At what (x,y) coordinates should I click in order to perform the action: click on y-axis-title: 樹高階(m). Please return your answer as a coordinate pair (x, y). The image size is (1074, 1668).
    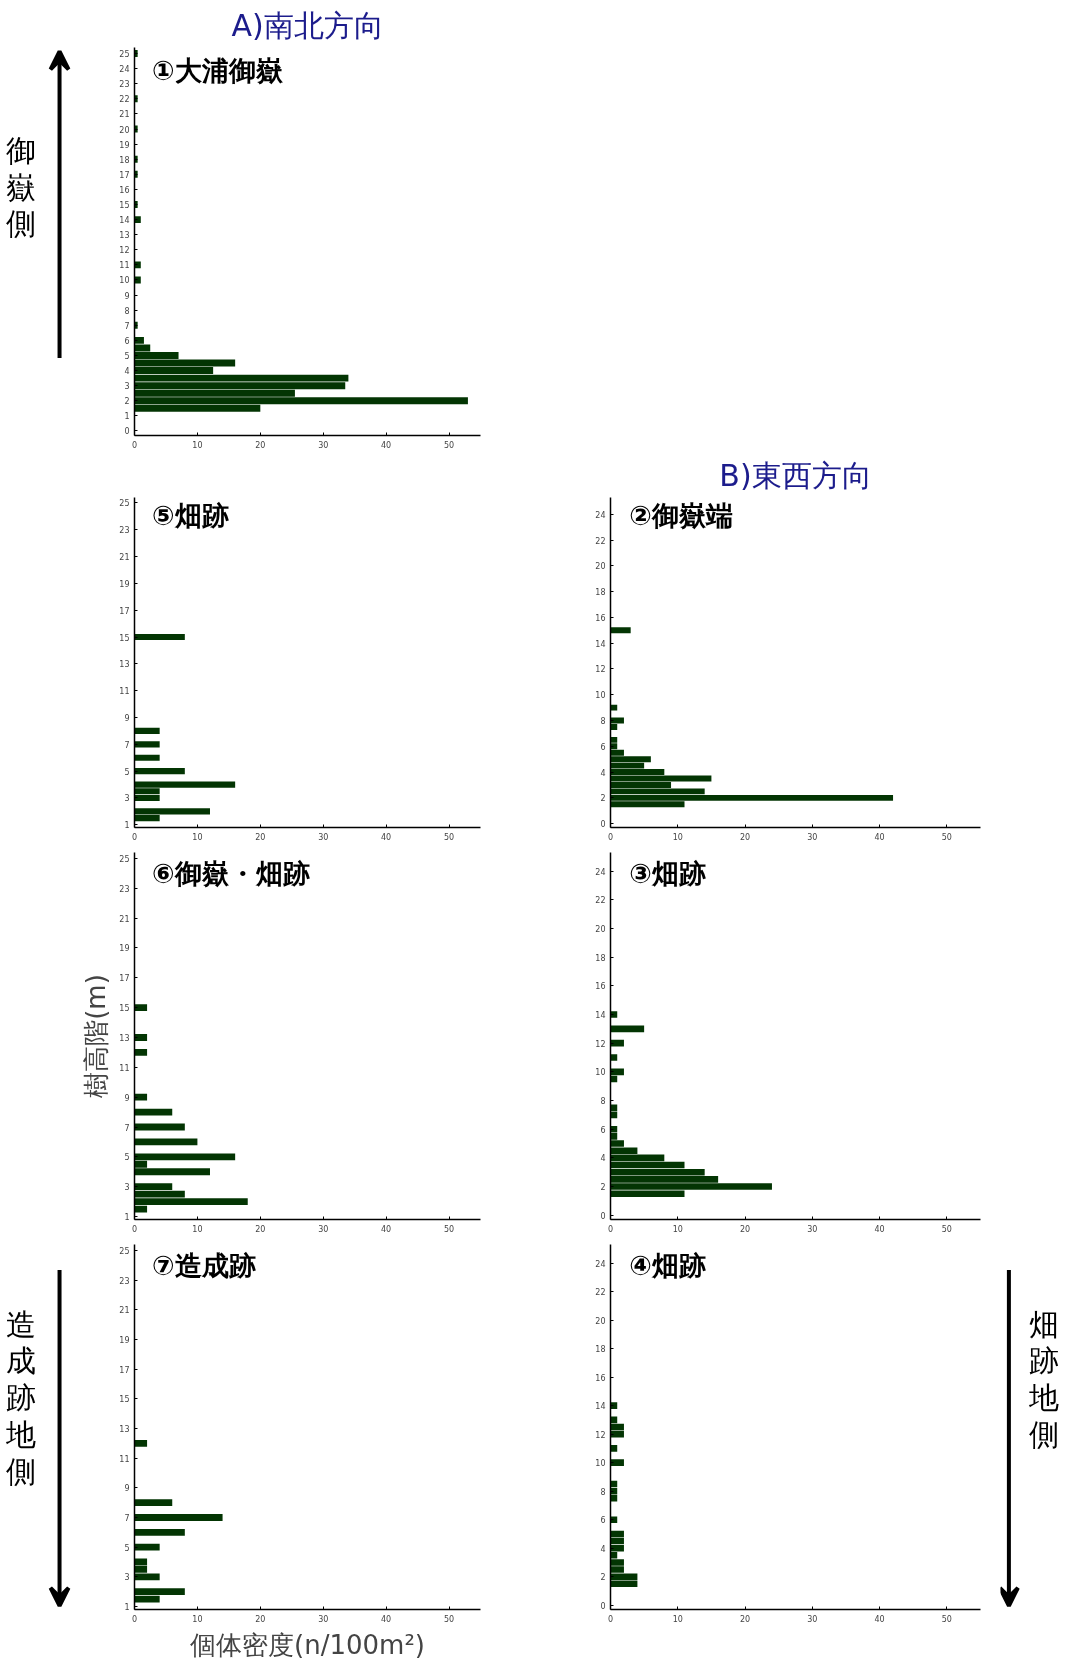
    Looking at the image, I should click on (96, 1036).